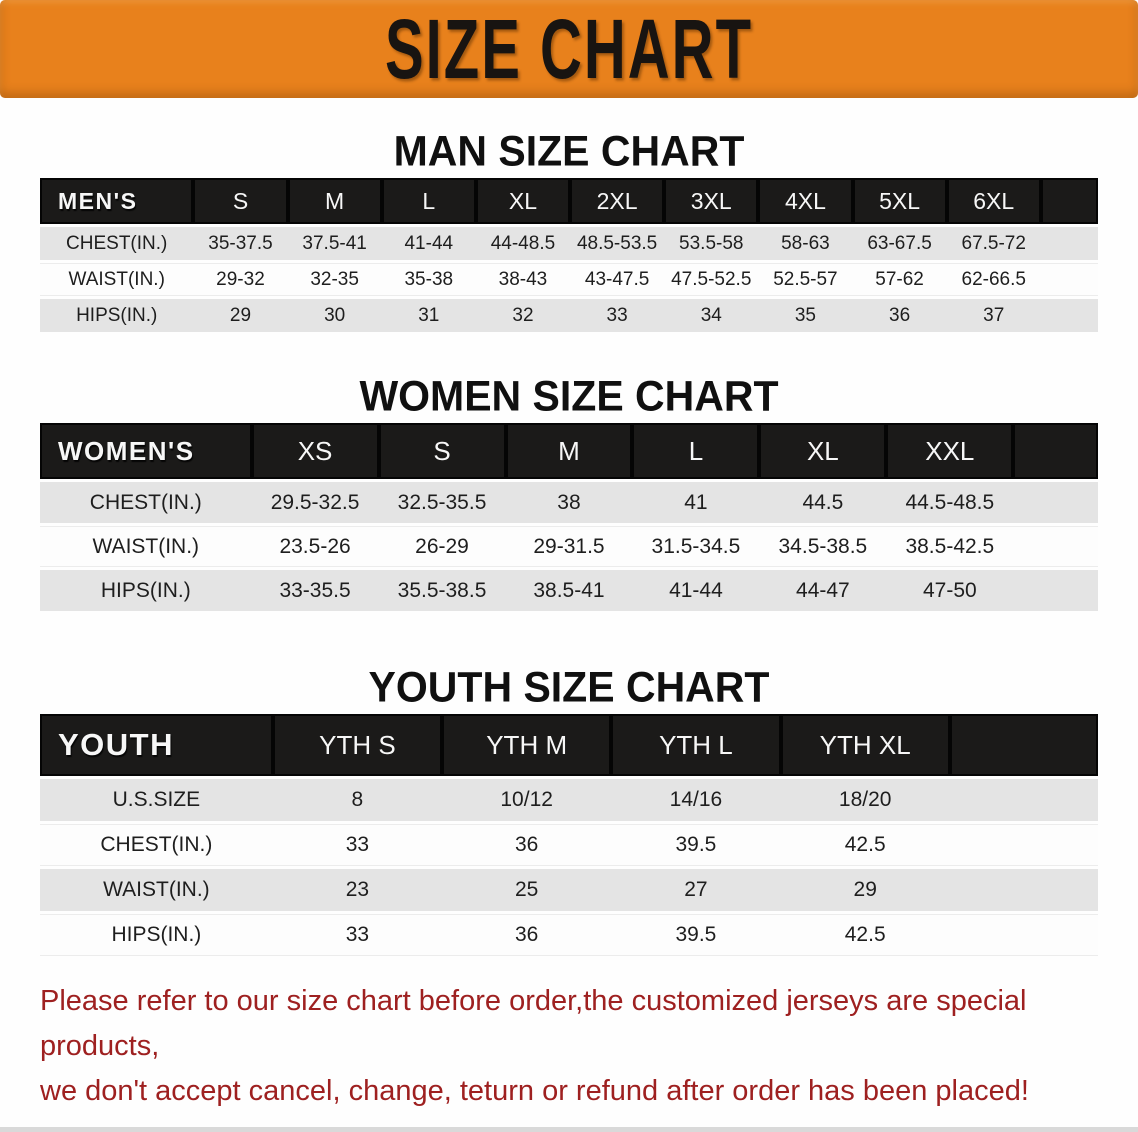  I want to click on size-cell: 14/16, so click(696, 800).